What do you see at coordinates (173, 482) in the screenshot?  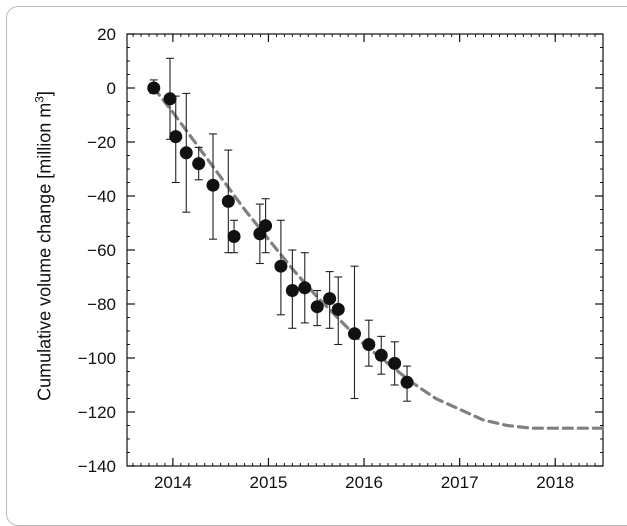 I see `x-tick-label: 2014` at bounding box center [173, 482].